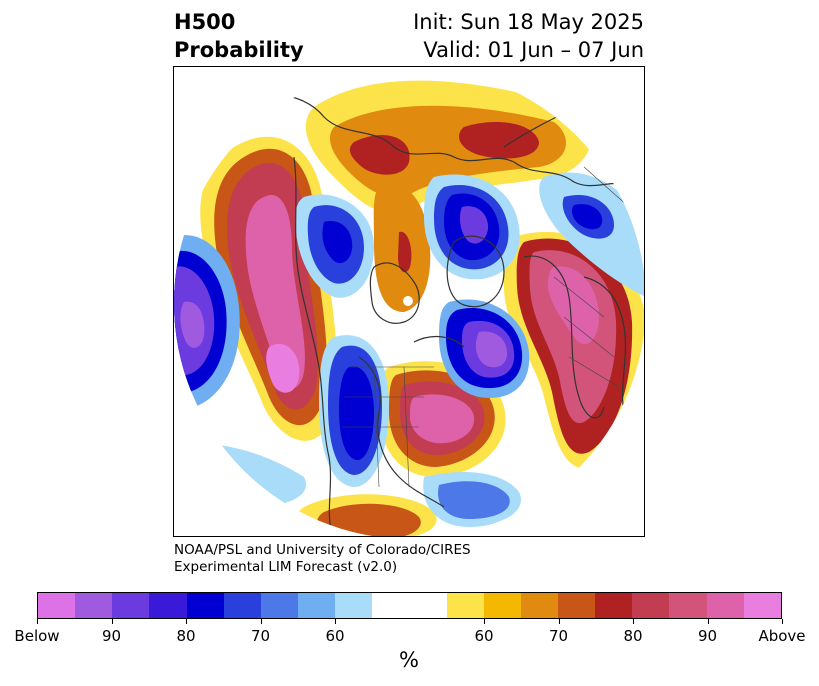  Describe the element at coordinates (533, 50) in the screenshot. I see `valid-period: Valid: 01 Jun – 07 Jun` at that location.